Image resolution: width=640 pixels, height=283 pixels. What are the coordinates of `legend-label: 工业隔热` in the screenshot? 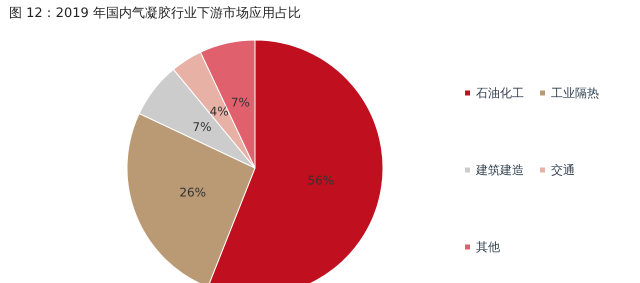 It's located at (575, 93).